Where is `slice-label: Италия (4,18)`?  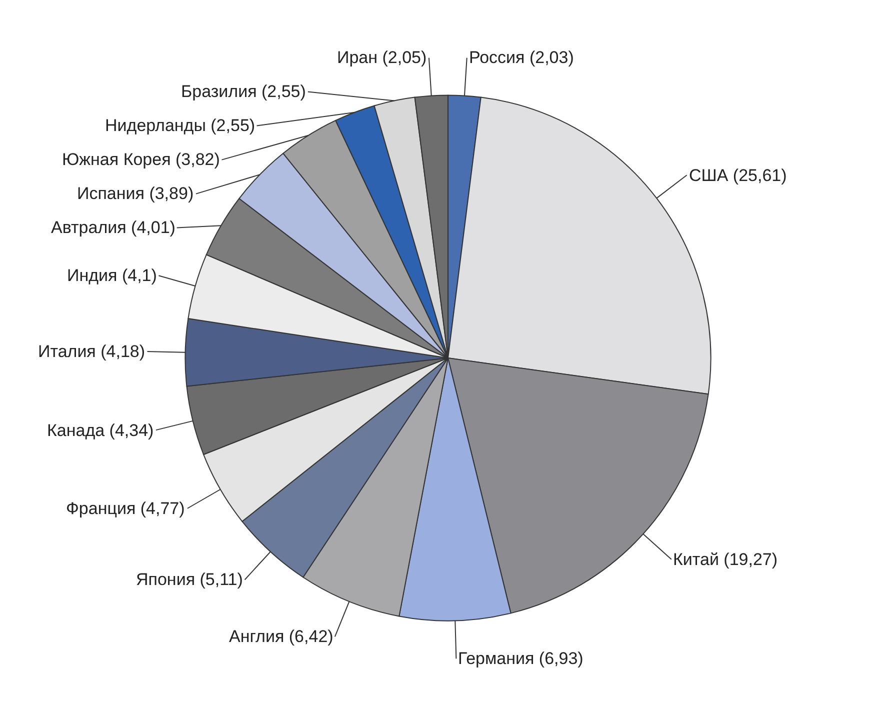
slice-label: Италия (4,18) is located at coordinates (92, 351).